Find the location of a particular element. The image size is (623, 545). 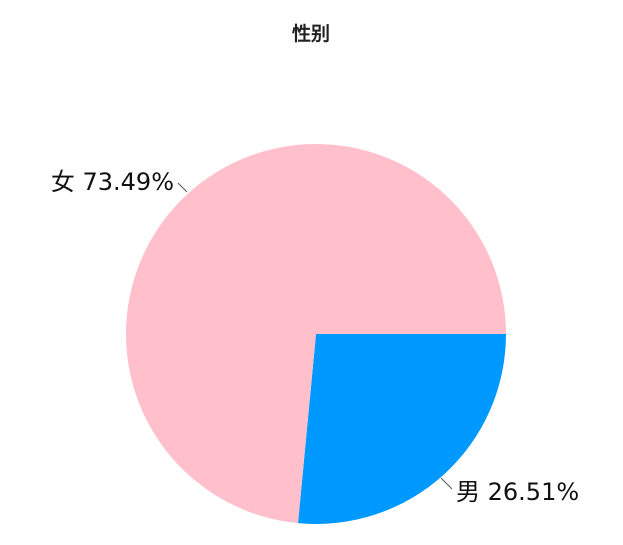

slice-label-1: 男 26.51% is located at coordinates (517, 492).